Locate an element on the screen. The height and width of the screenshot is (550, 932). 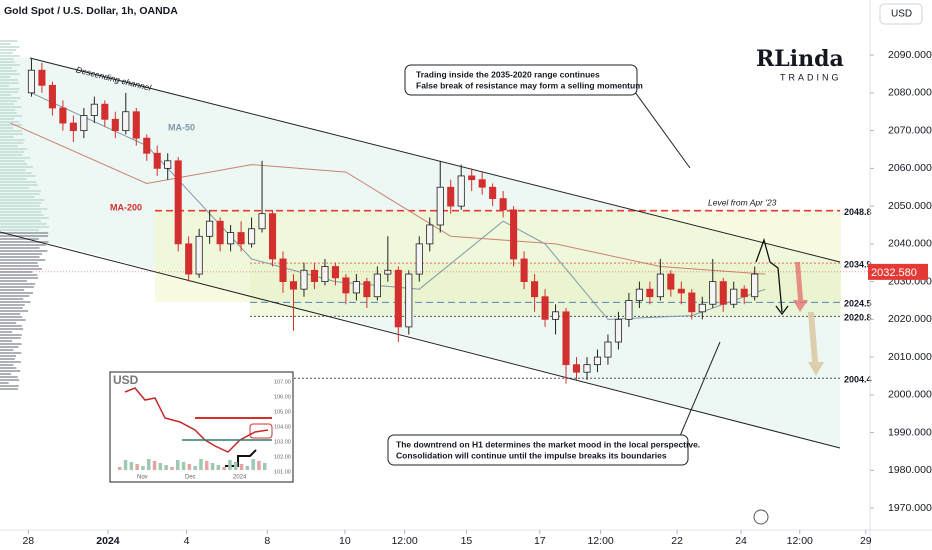
x-tick-label: 28 is located at coordinates (28, 541).